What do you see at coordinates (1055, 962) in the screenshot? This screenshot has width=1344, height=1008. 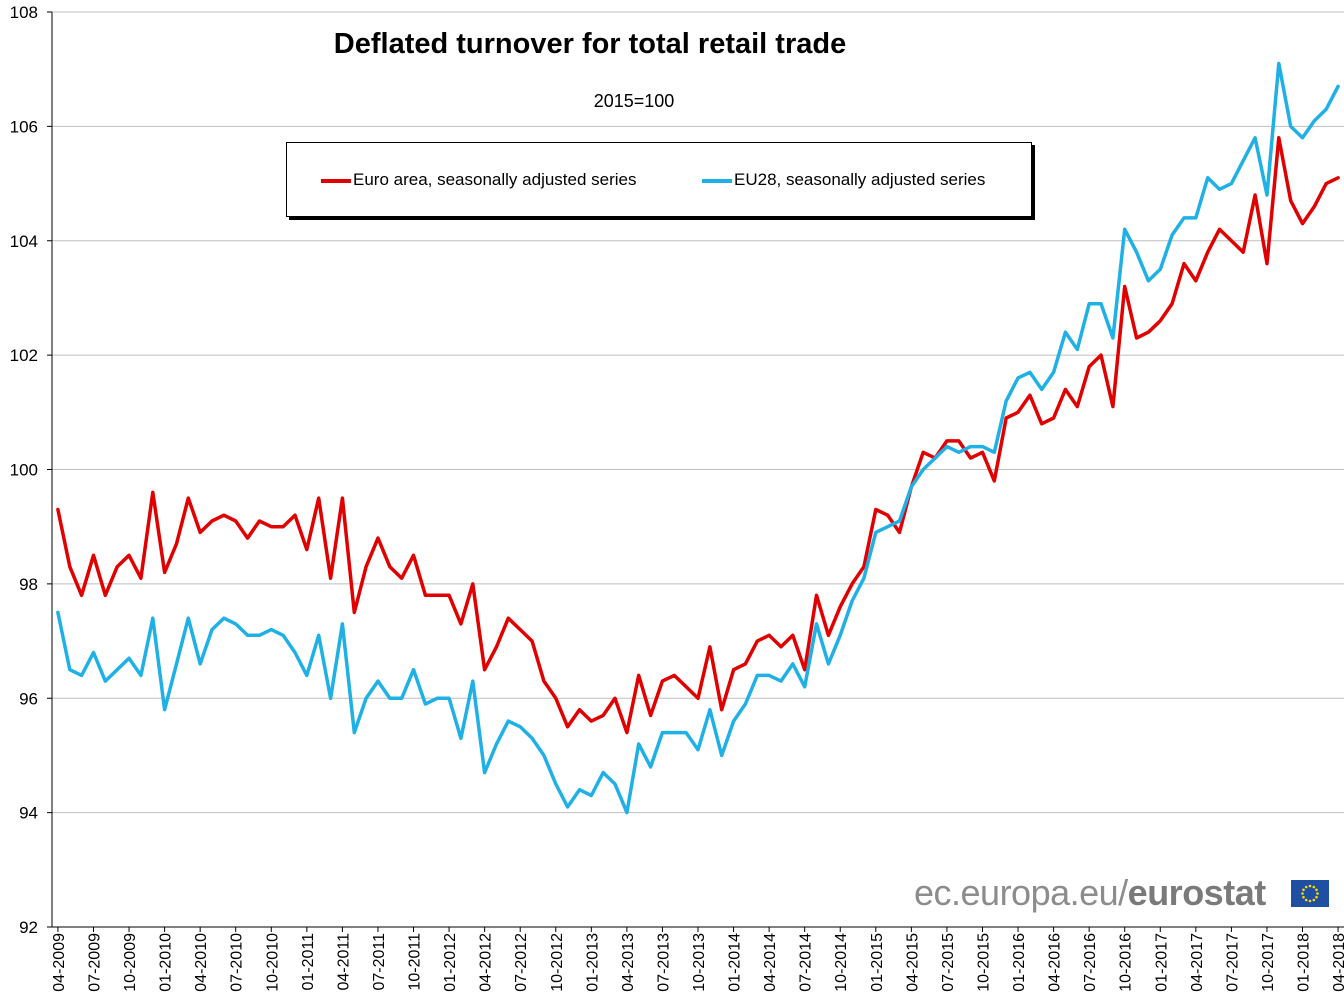 I see `x-tick-label: 04-2016` at bounding box center [1055, 962].